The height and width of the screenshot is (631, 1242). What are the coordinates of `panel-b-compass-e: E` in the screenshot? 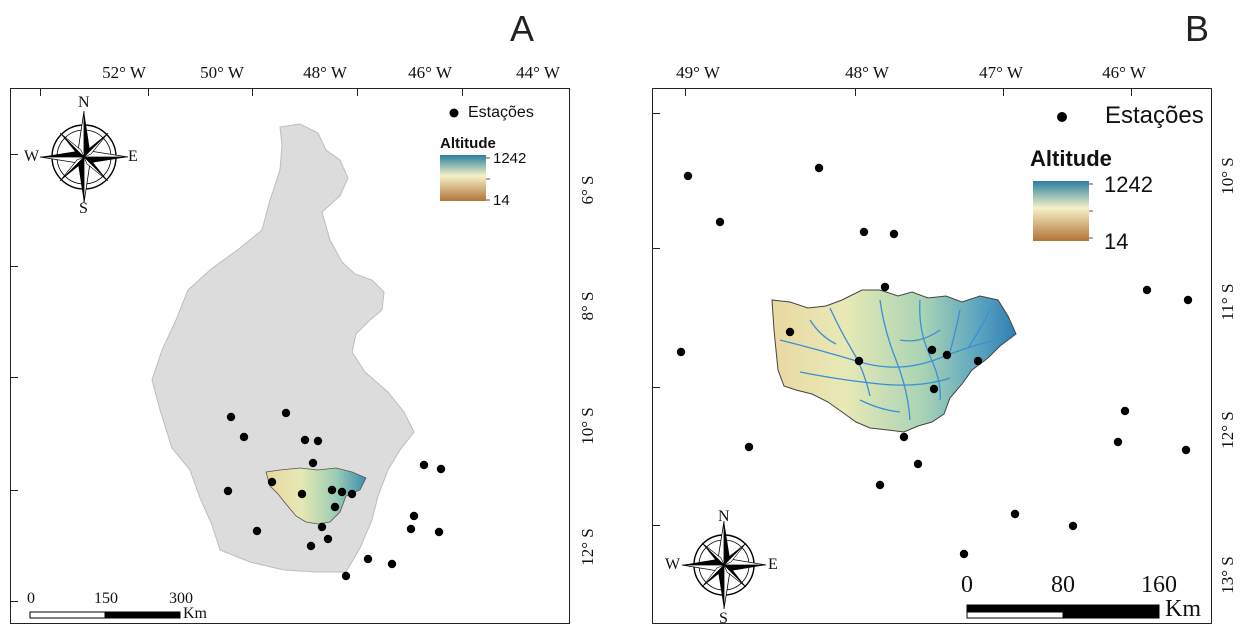 It's located at (773, 564).